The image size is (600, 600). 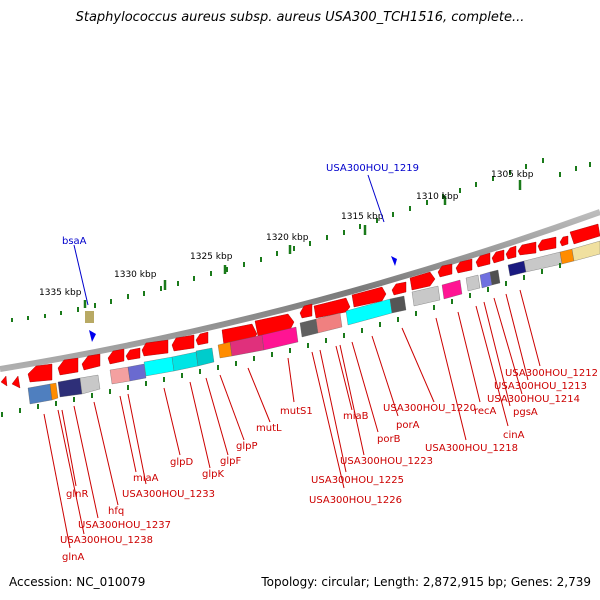 What do you see at coordinates (92, 336) in the screenshot?
I see `bsaA-marker` at bounding box center [92, 336].